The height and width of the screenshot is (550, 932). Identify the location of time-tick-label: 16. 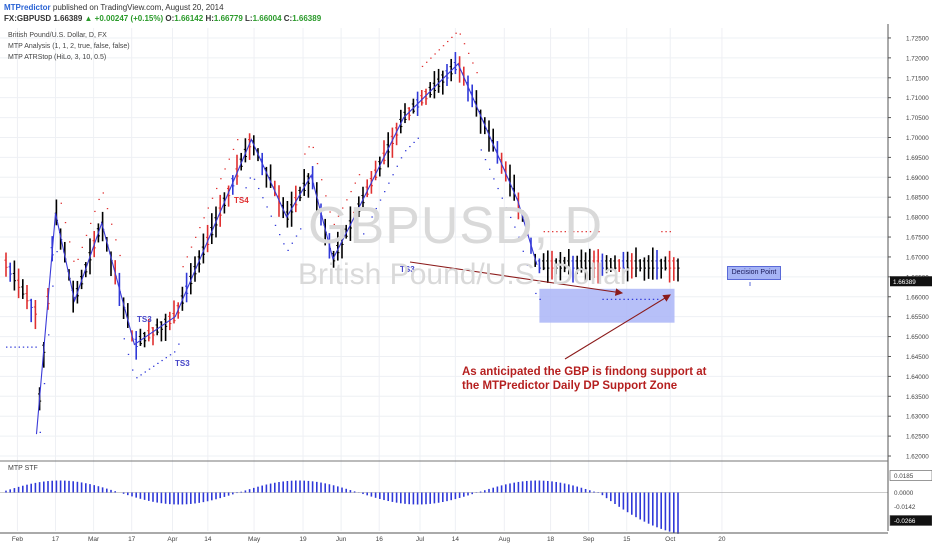
(380, 539).